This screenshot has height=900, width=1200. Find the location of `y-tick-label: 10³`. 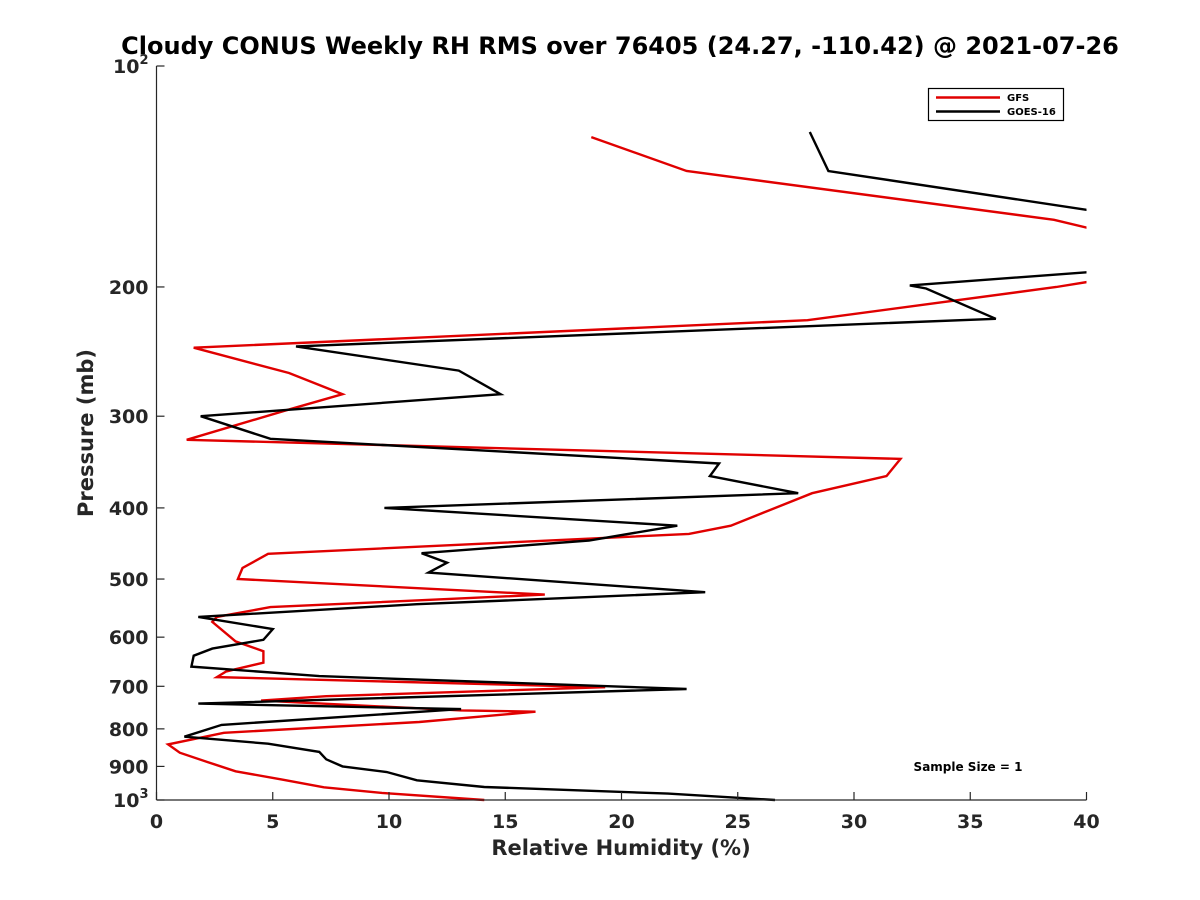

y-tick-label: 10³ is located at coordinates (131, 799).